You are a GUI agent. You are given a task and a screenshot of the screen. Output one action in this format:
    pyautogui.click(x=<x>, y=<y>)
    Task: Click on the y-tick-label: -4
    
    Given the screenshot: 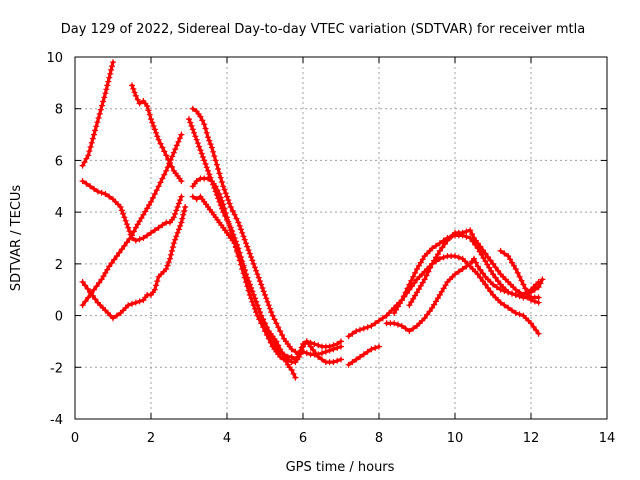 What is the action you would take?
    pyautogui.click(x=56, y=420)
    